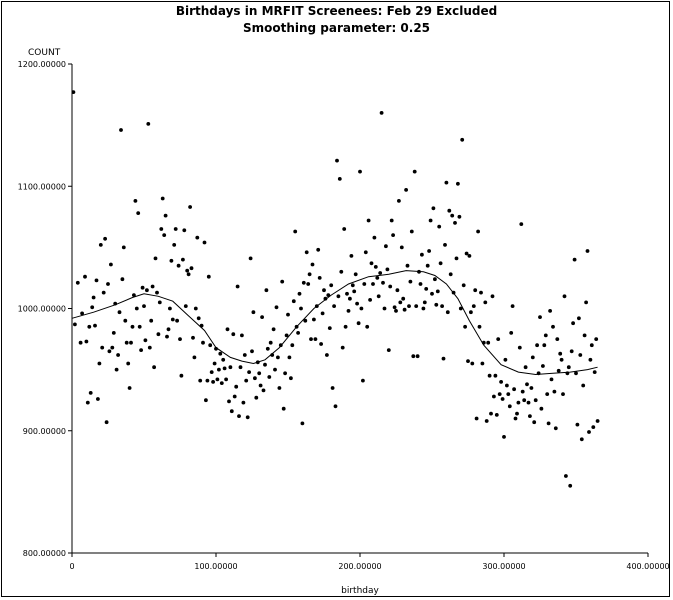 This screenshot has height=600, width=673. I want to click on x-tick-label: 0, so click(71, 566).